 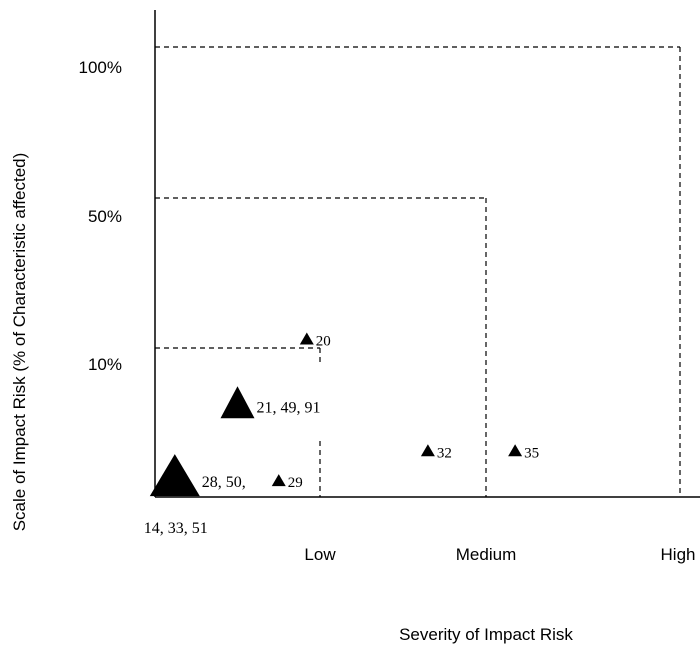 I want to click on point-label: 21, 49, 91, so click(x=289, y=408).